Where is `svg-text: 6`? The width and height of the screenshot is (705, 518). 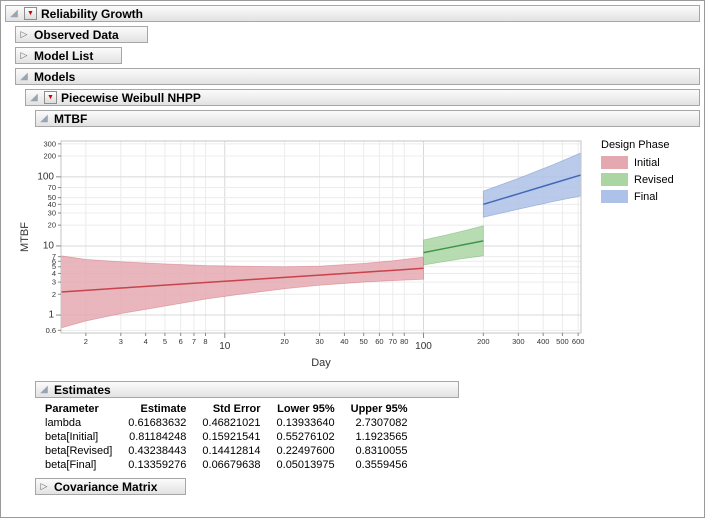
svg-text: 6 is located at coordinates (181, 341).